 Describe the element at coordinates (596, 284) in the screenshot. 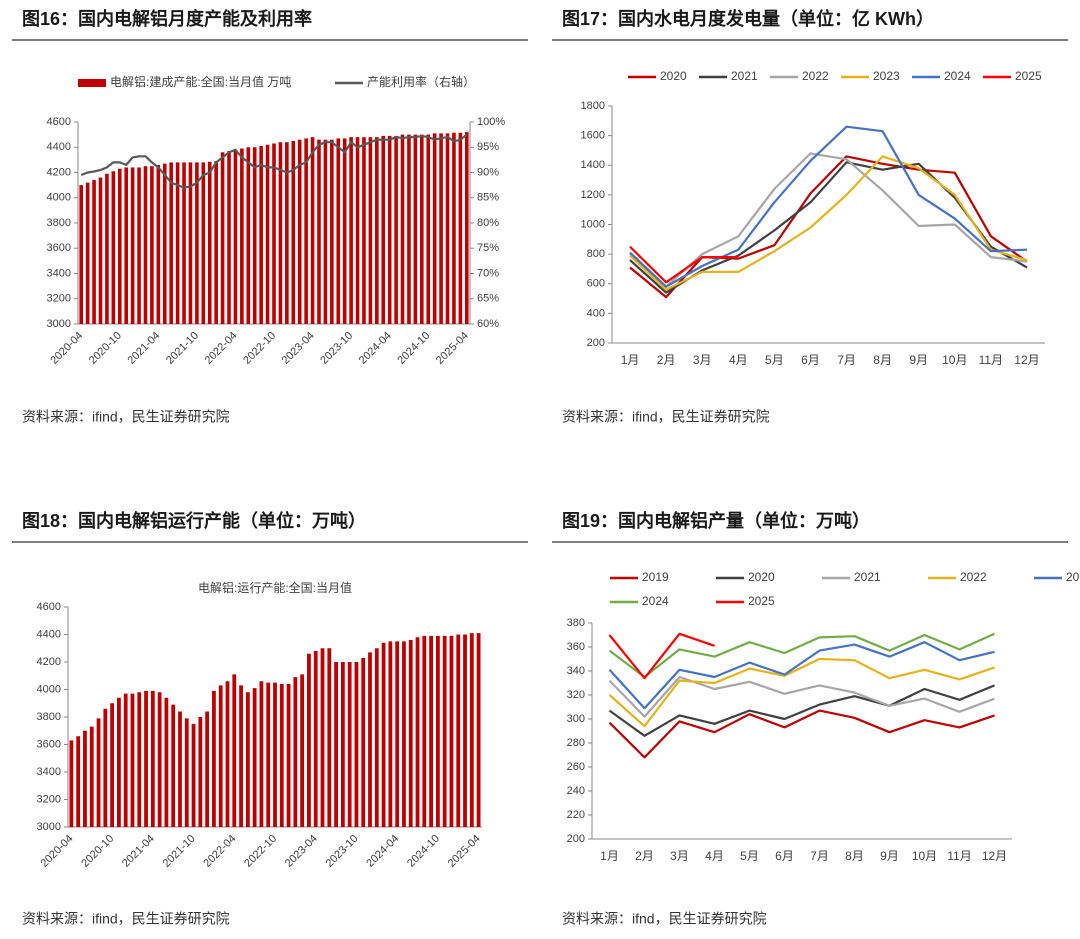

I see `y-tick-label: 600` at that location.